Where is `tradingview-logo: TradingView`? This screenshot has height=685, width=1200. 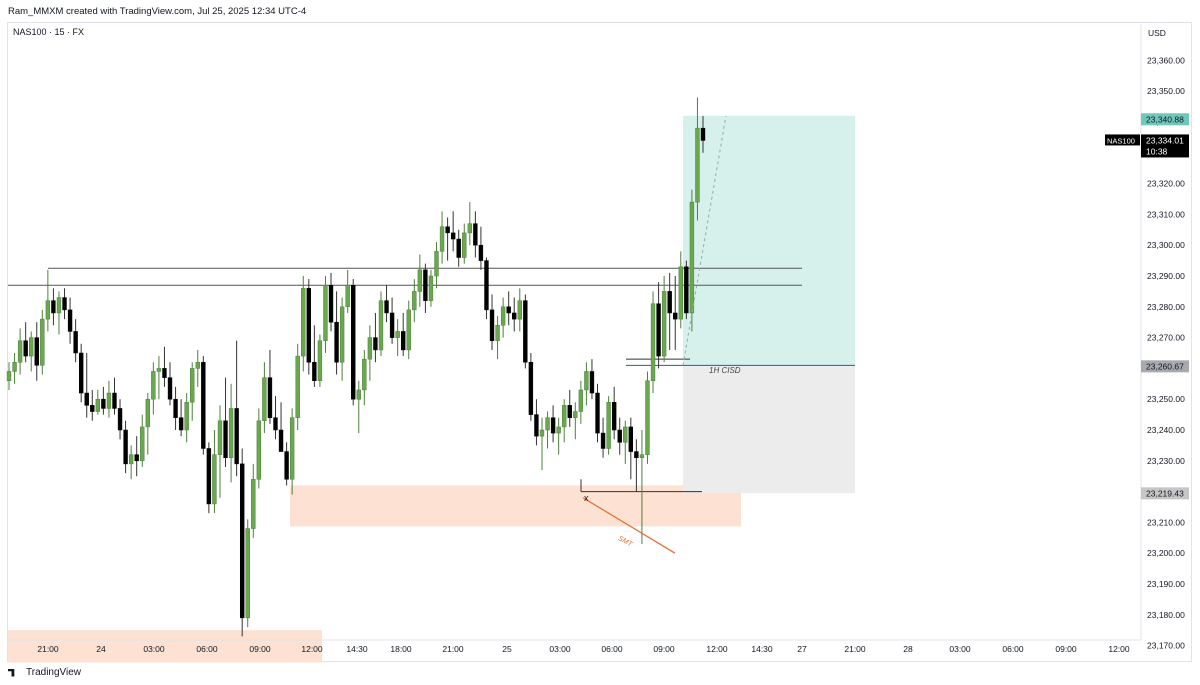 tradingview-logo: TradingView is located at coordinates (44, 672).